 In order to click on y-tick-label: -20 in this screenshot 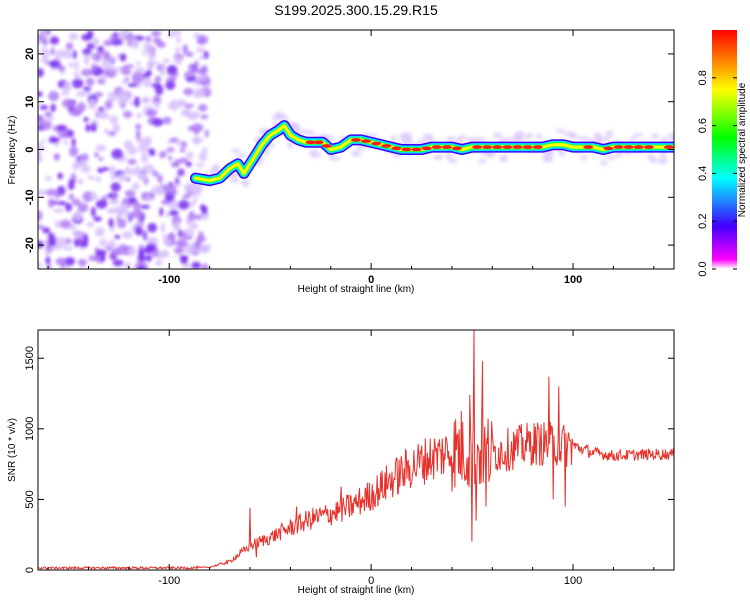, I will do `click(30, 245)`.